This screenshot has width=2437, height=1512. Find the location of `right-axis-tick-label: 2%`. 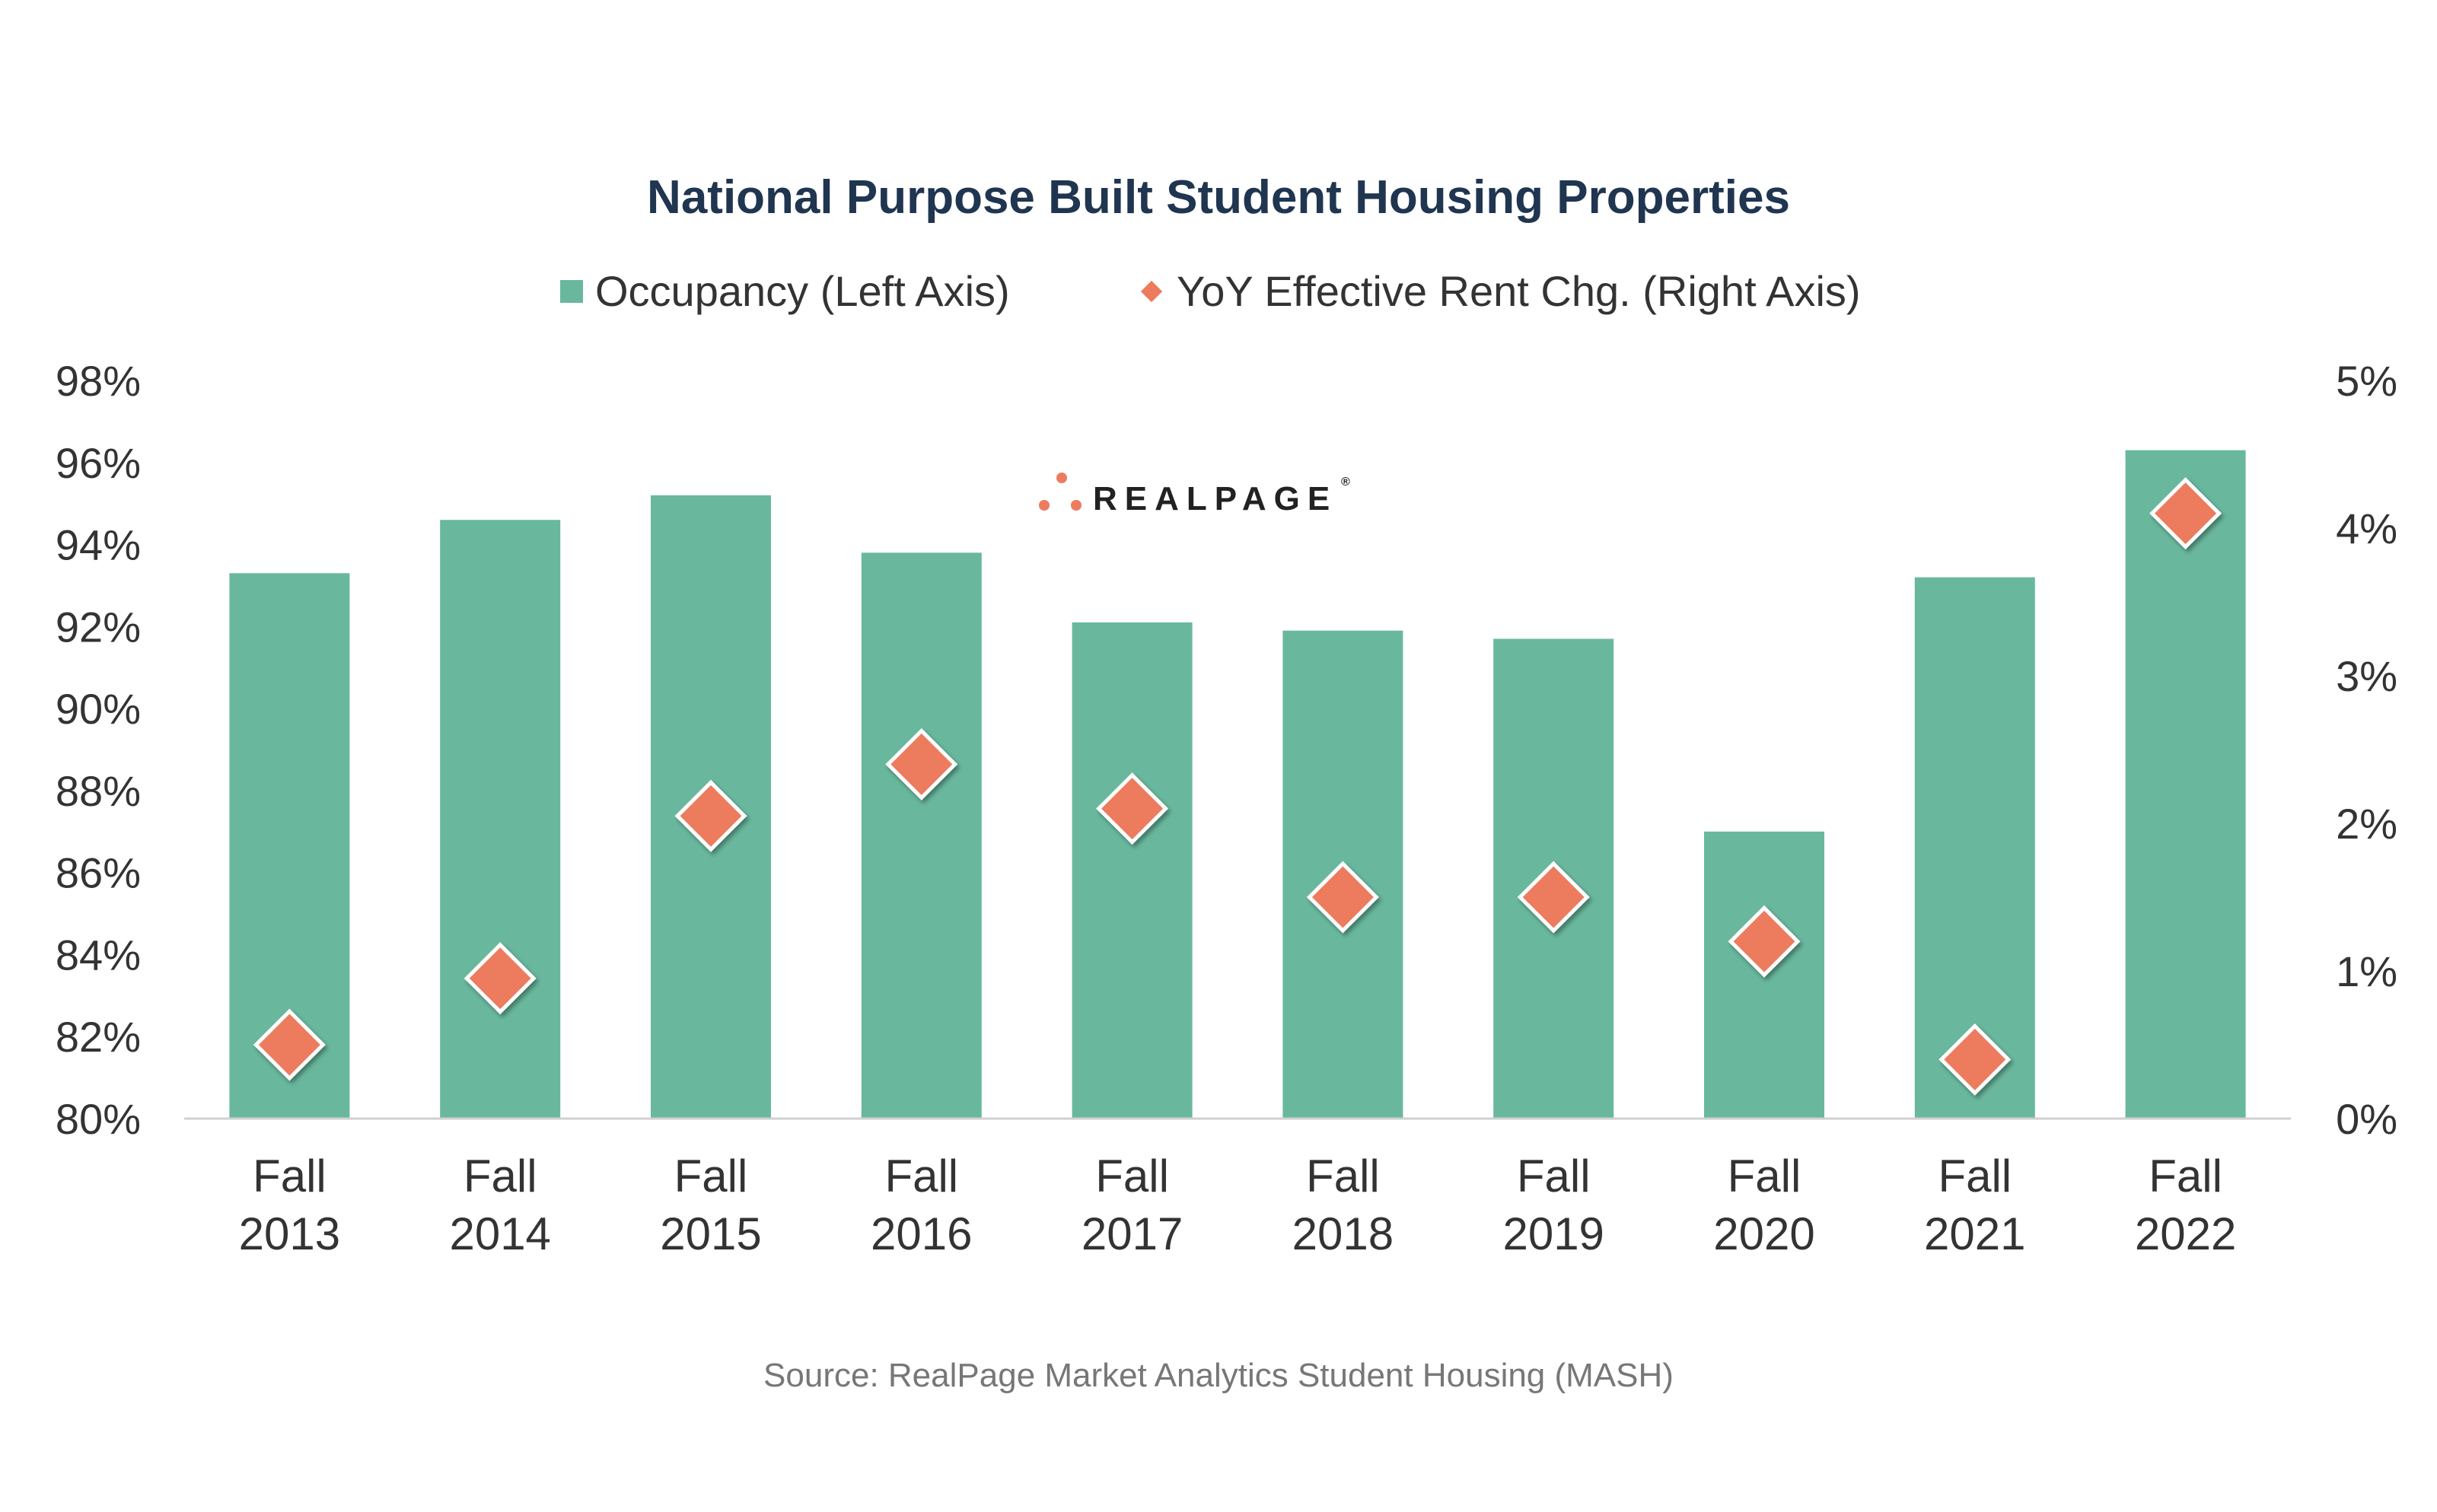

right-axis-tick-label: 2% is located at coordinates (2366, 824).